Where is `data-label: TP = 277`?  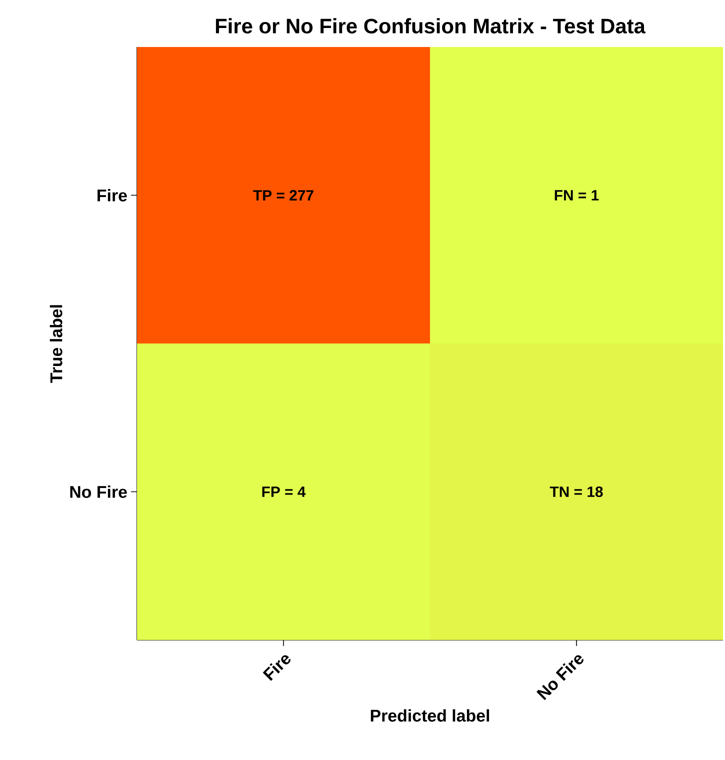
data-label: TP = 277 is located at coordinates (283, 195).